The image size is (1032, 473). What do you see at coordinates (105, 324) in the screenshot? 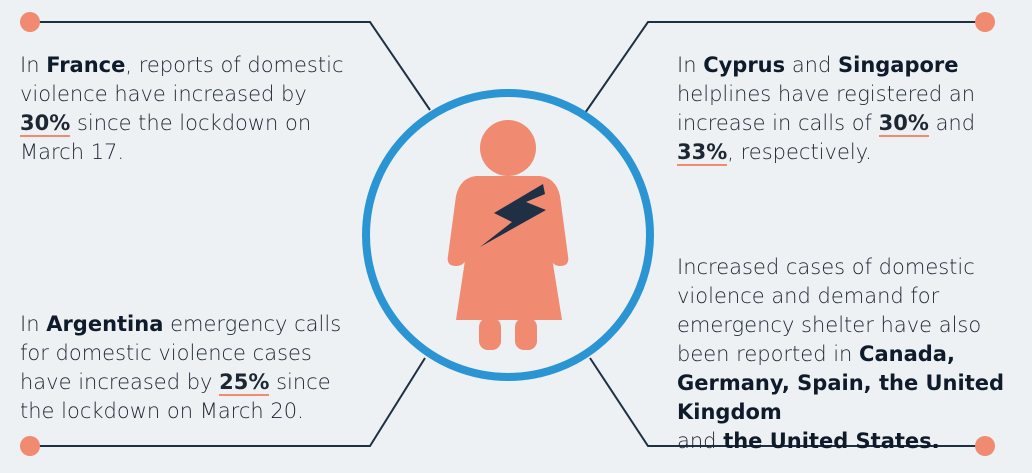
I see `country-name: Argentina` at bounding box center [105, 324].